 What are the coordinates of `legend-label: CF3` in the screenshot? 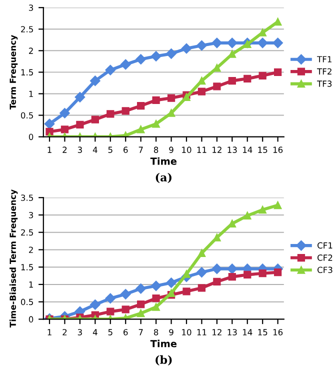 It's located at (325, 270).